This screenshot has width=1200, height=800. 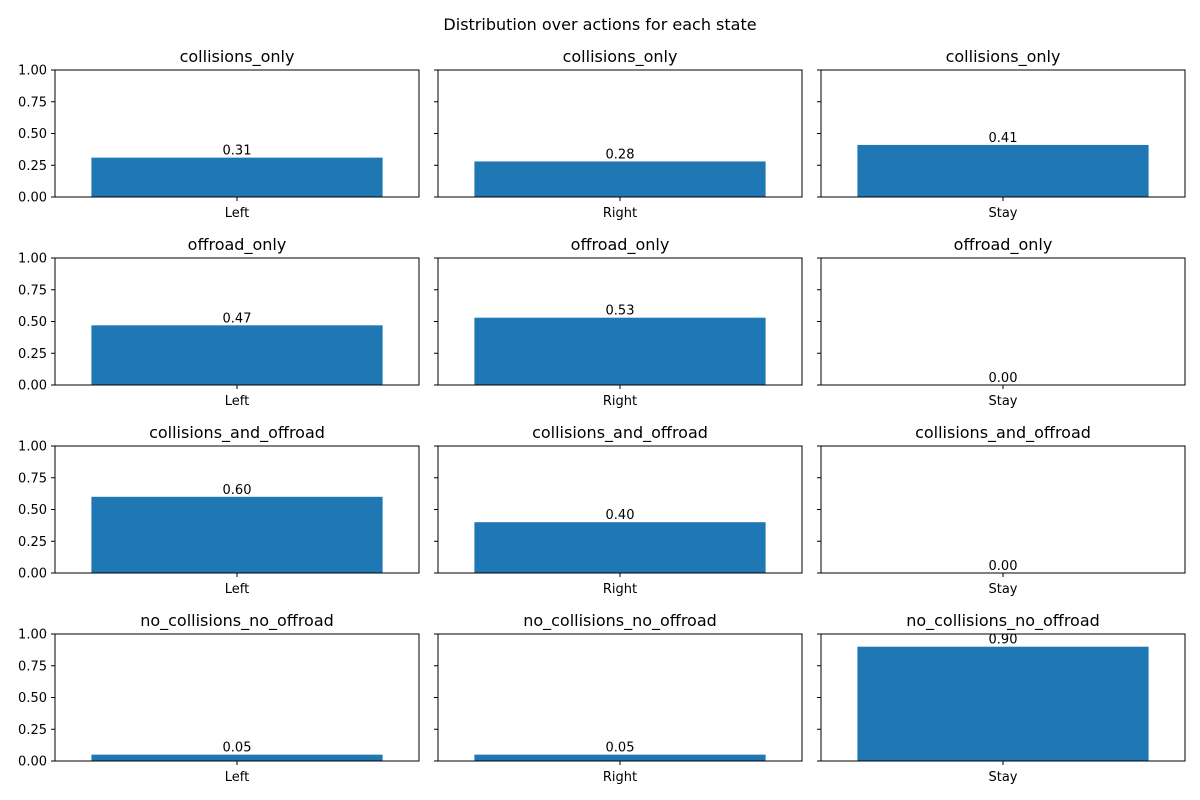 I want to click on subplot-12: no_collisions_no_offroad 0.90 Stay, so click(x=1001, y=698).